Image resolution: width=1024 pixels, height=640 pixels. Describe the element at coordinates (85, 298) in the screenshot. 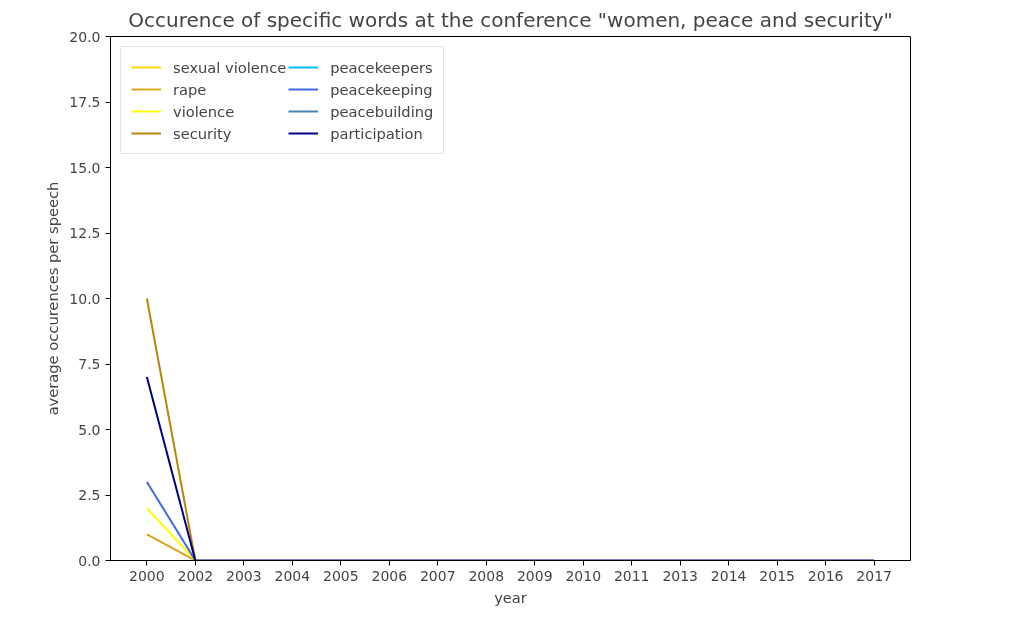

I see `y-tick-label: 10.0` at that location.